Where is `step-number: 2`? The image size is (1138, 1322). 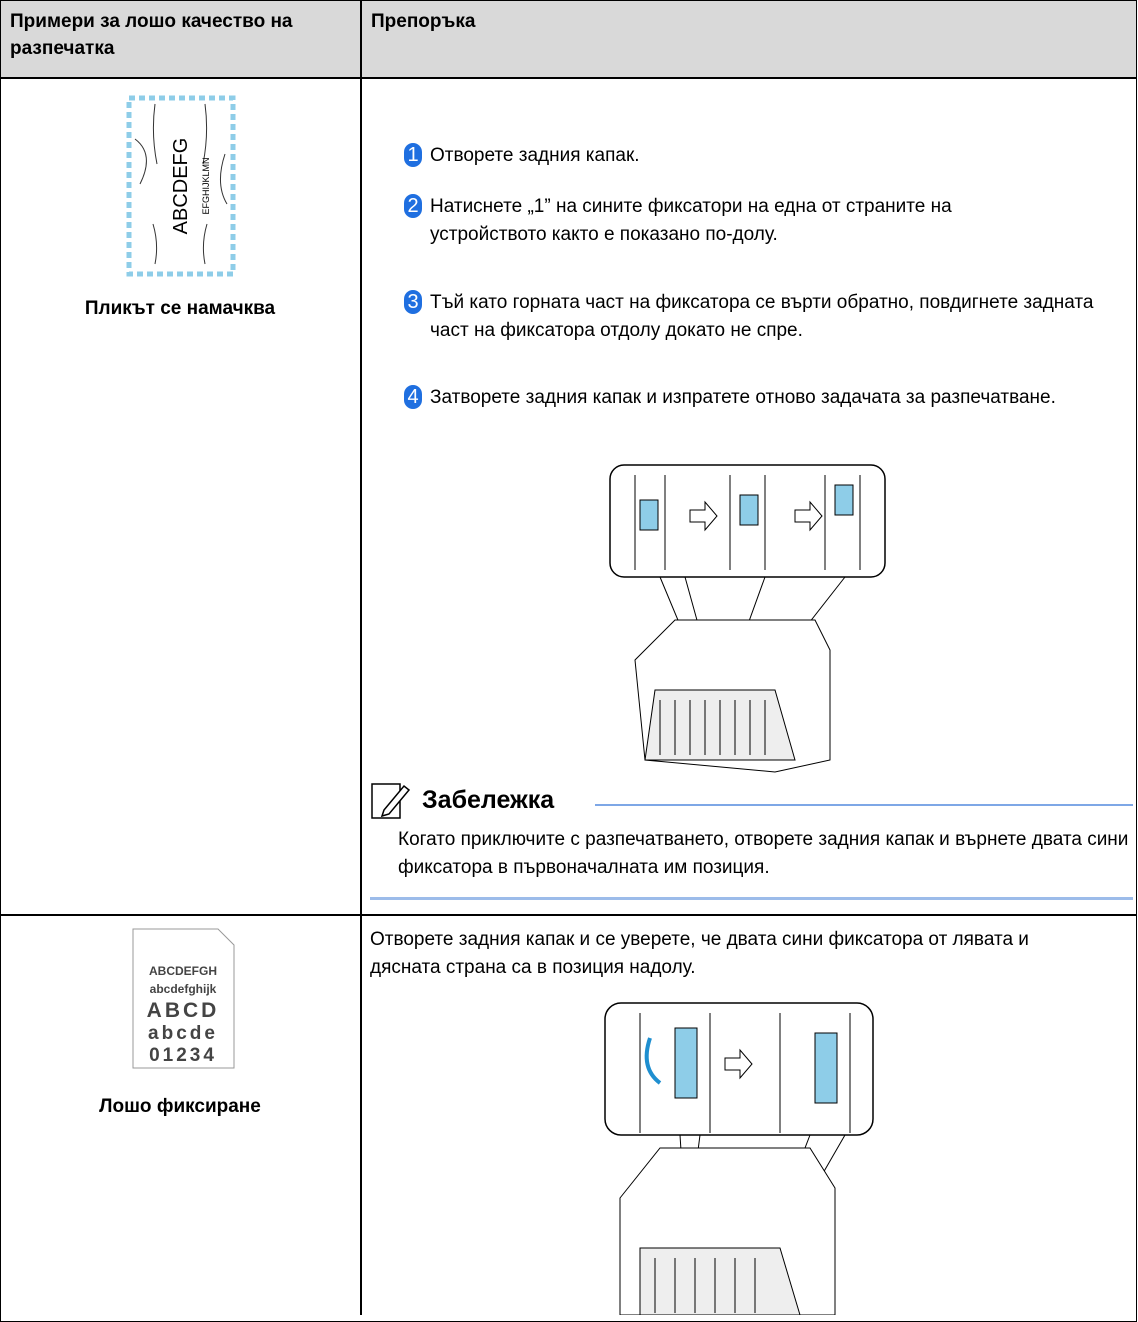
step-number: 2 is located at coordinates (413, 206).